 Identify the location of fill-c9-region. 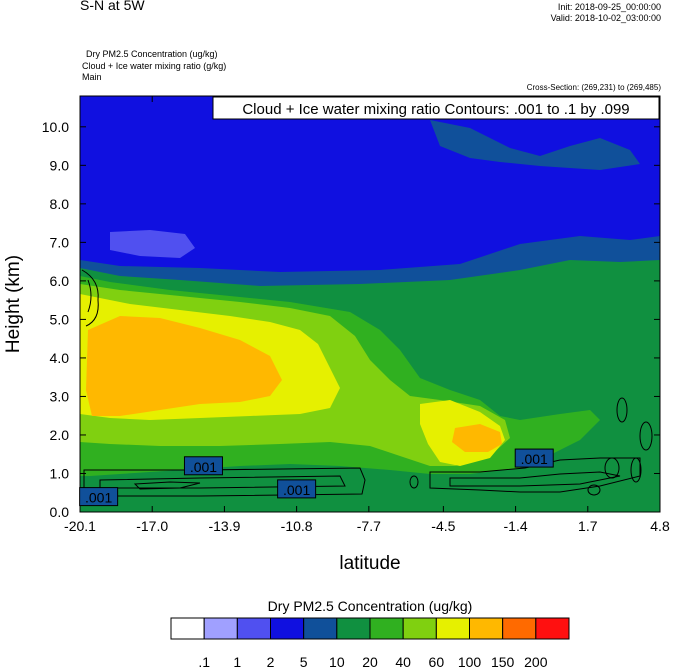
(184, 366).